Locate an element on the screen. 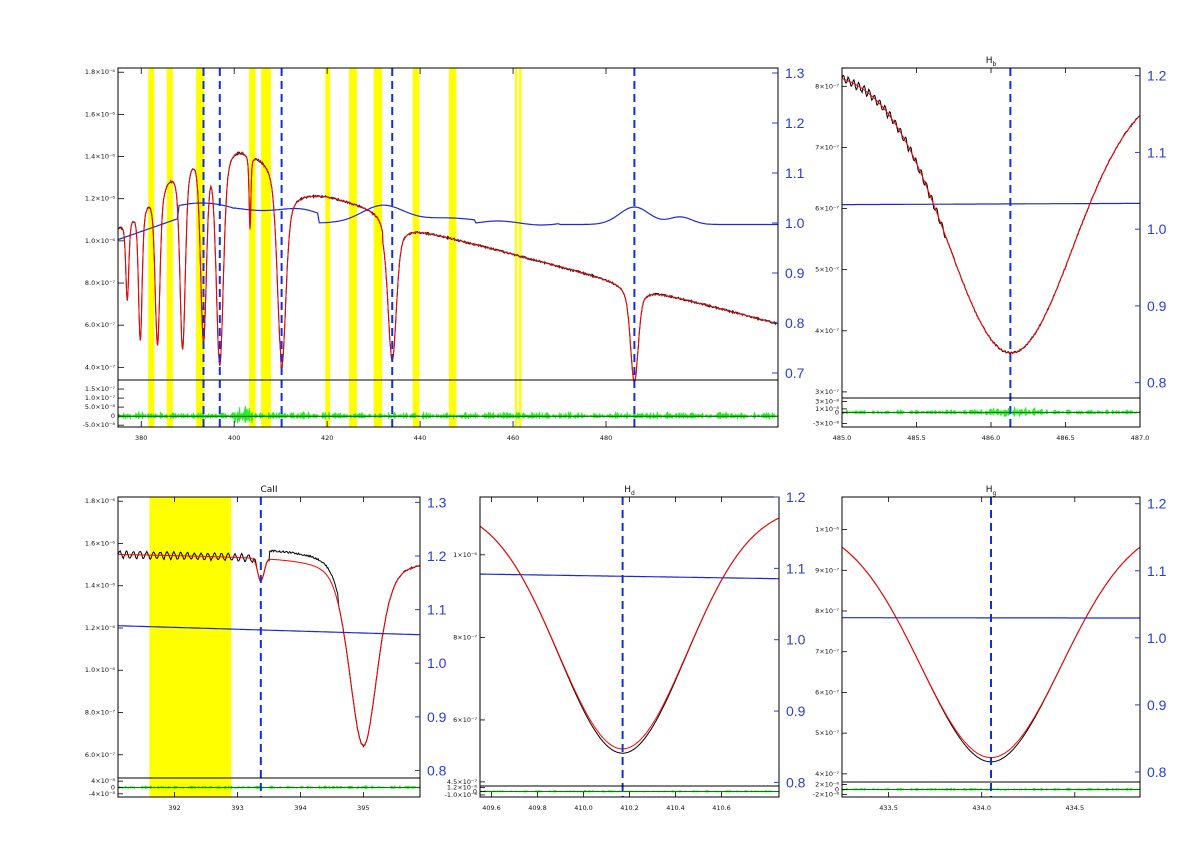  x-tick-label: 434.0 is located at coordinates (981, 808).